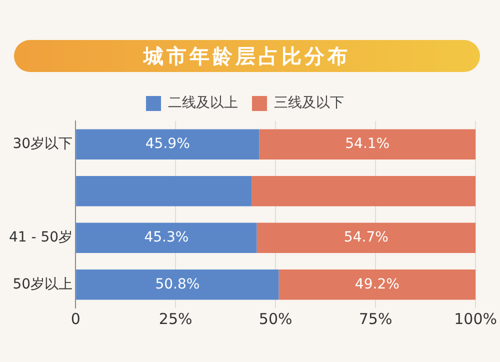 Image resolution: width=500 pixels, height=362 pixels. I want to click on data-label: 45.3%, so click(166, 238).